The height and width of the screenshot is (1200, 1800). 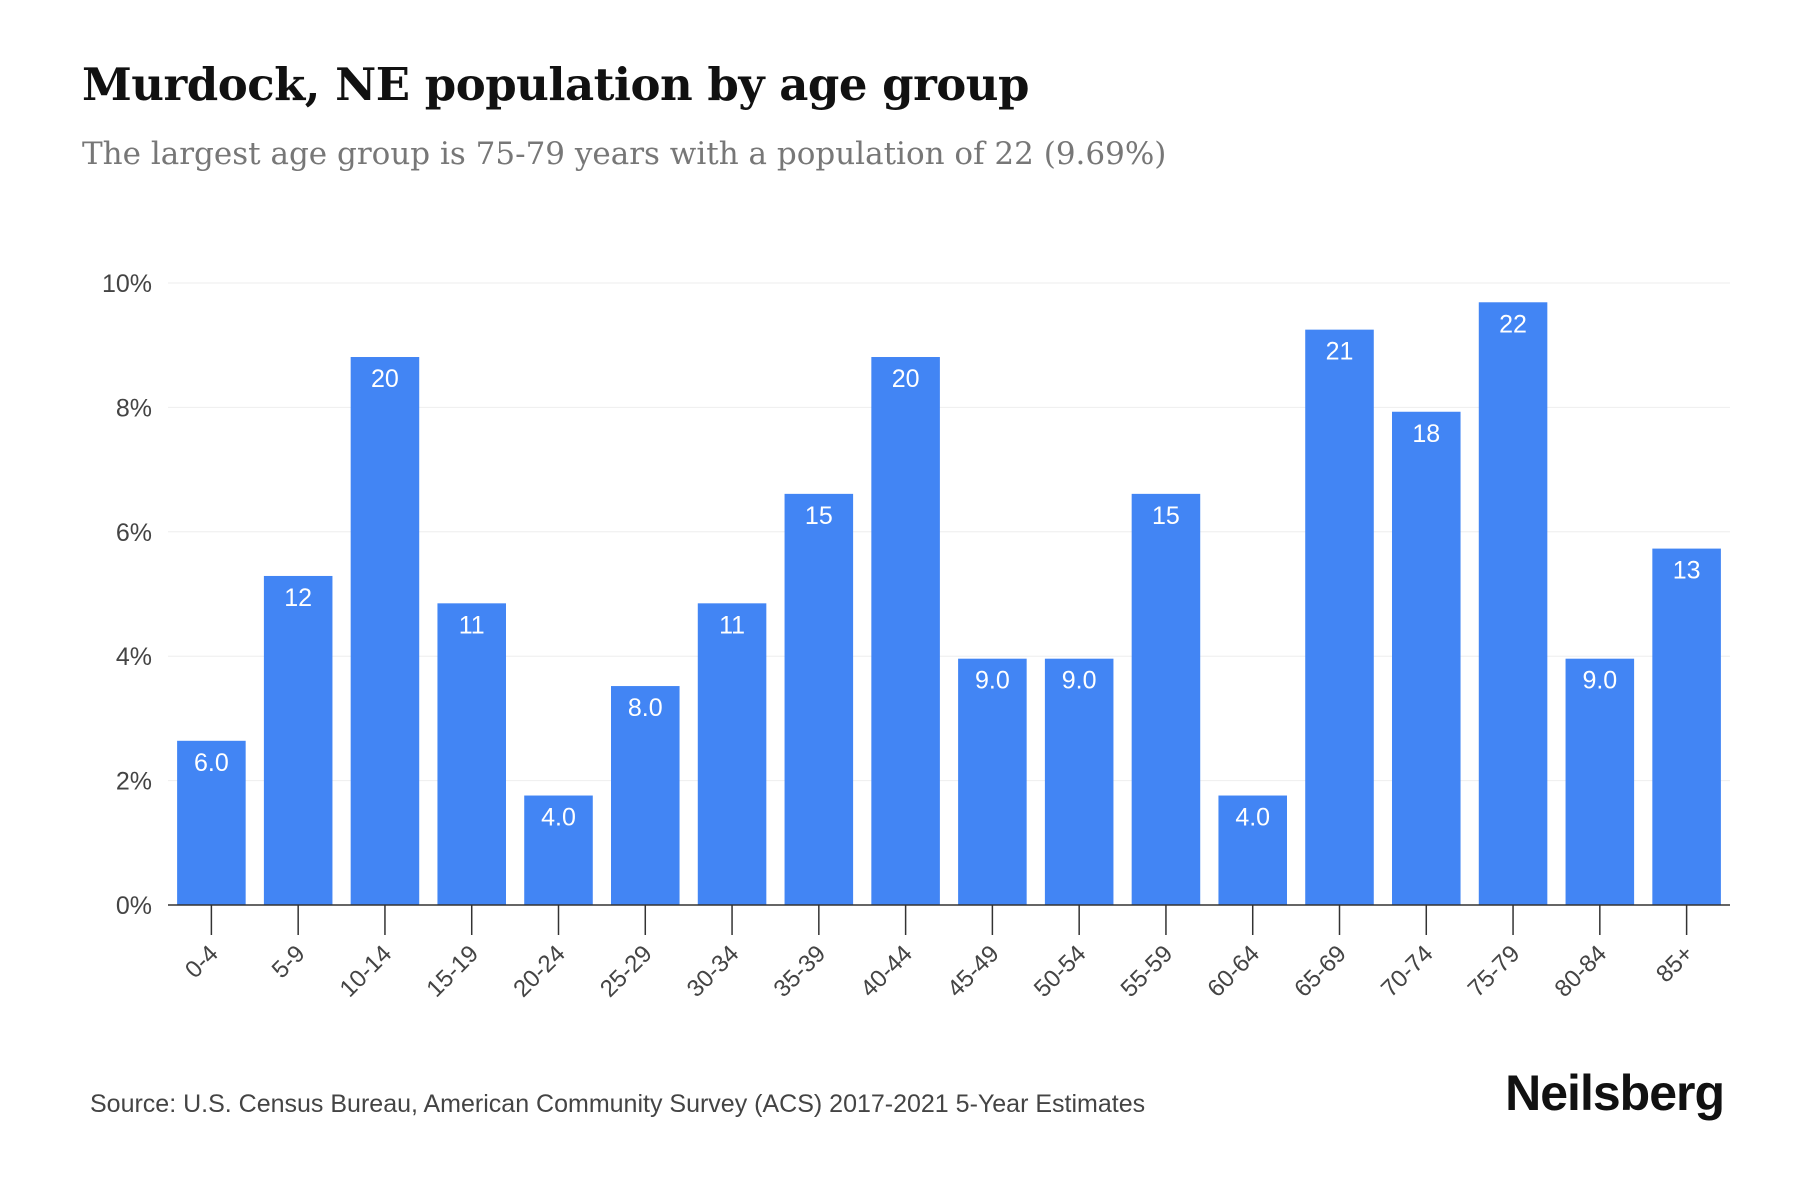 I want to click on bar-value-label: 22, so click(x=1513, y=324).